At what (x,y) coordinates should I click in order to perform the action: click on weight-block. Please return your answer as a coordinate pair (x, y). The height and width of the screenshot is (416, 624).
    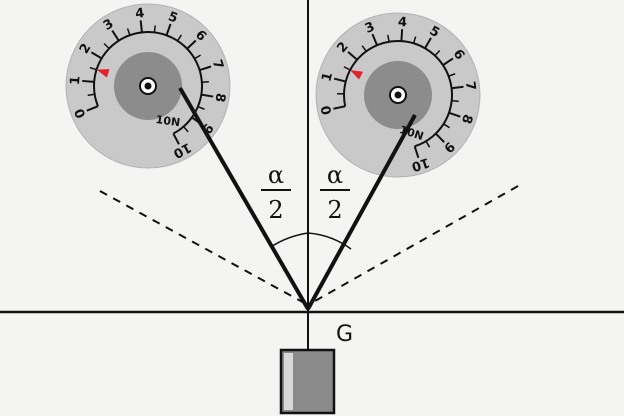
    Looking at the image, I should click on (307, 381).